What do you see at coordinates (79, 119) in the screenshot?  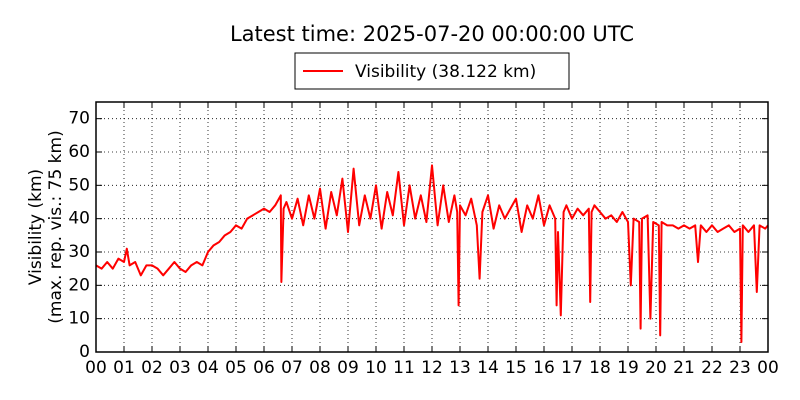 I see `y-tick-label: 70` at bounding box center [79, 119].